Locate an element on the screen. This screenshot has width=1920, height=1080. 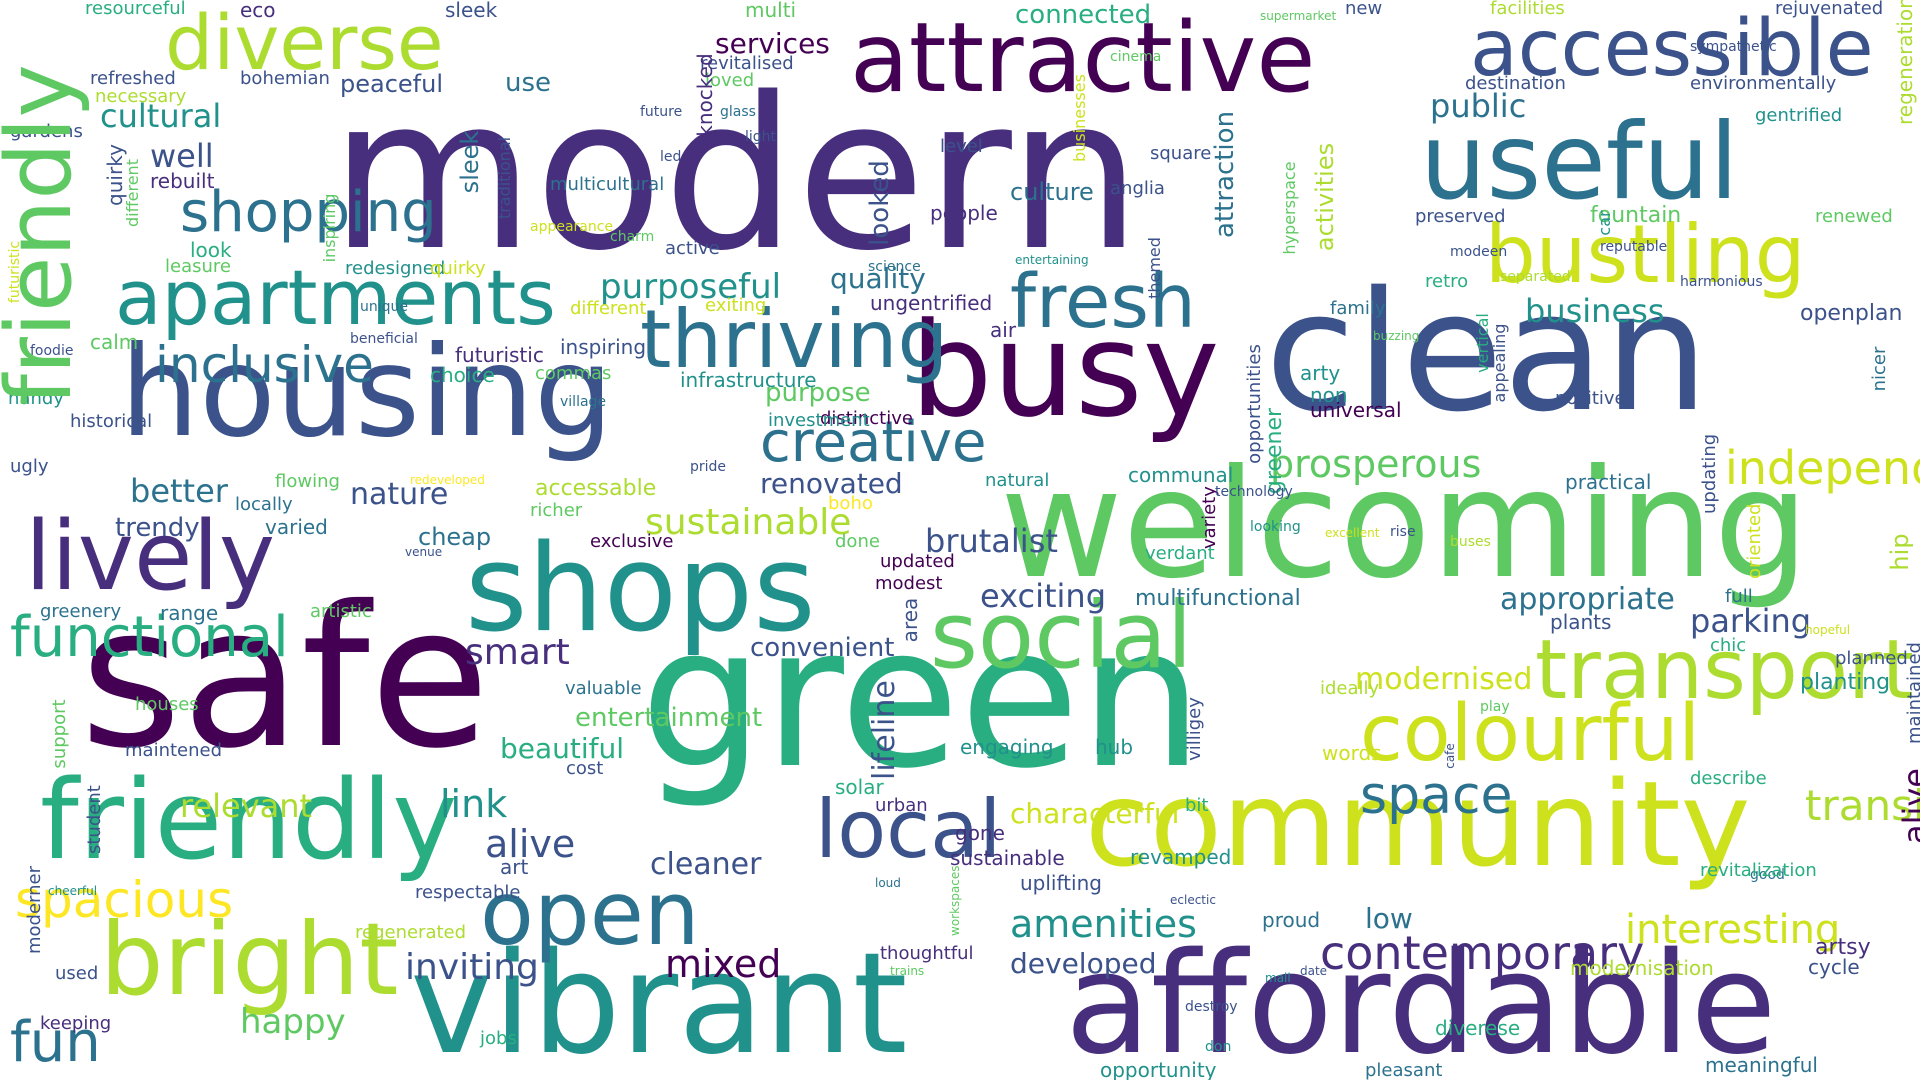
word-shopping: creative is located at coordinates (873, 442).